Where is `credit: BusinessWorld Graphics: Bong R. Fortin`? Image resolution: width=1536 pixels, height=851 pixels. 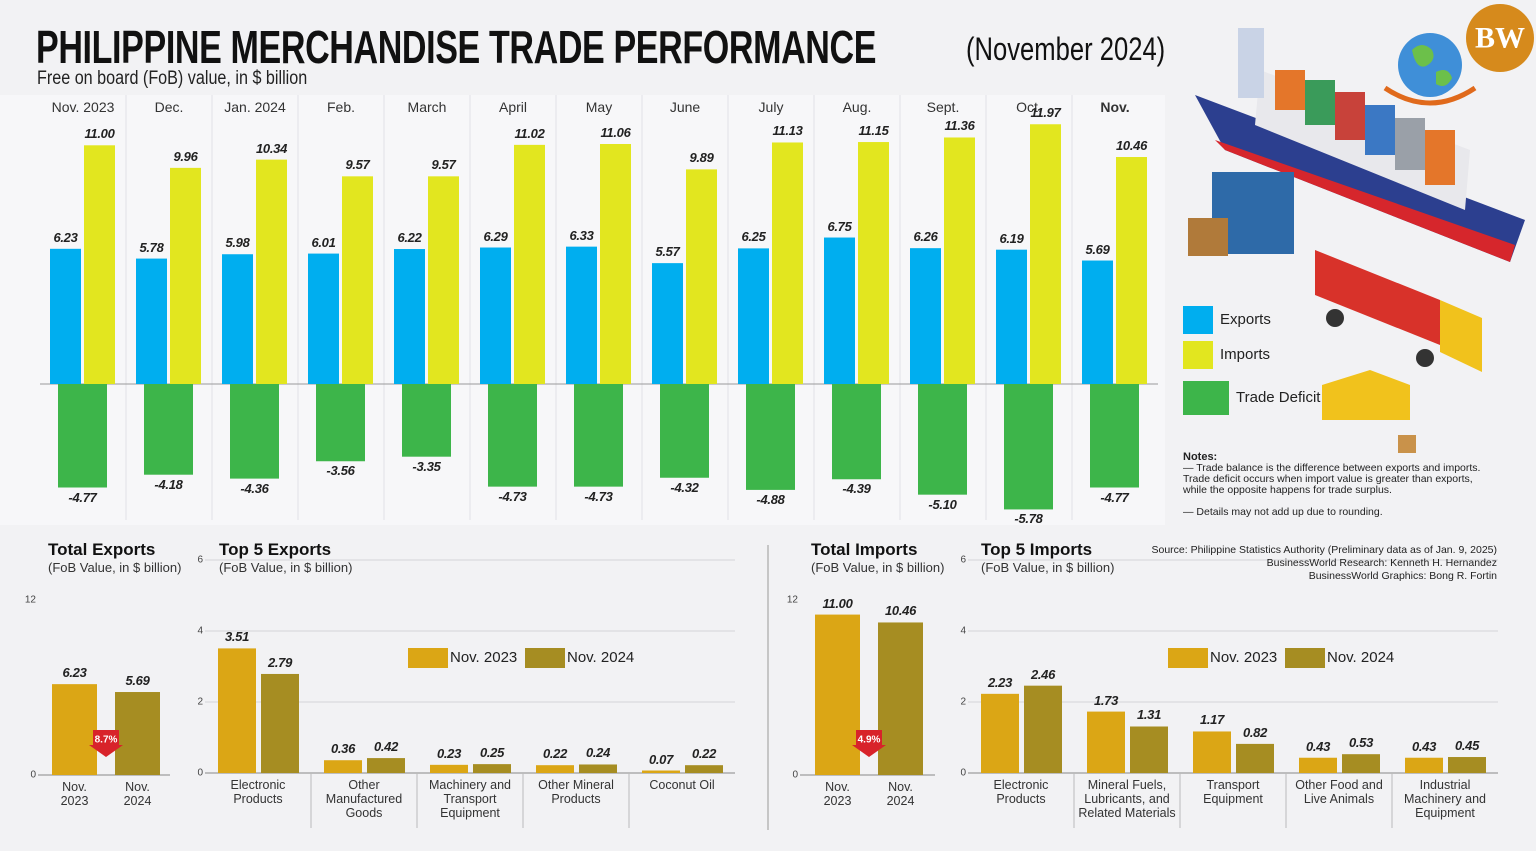 credit: BusinessWorld Graphics: Bong R. Fortin is located at coordinates (1402, 576).